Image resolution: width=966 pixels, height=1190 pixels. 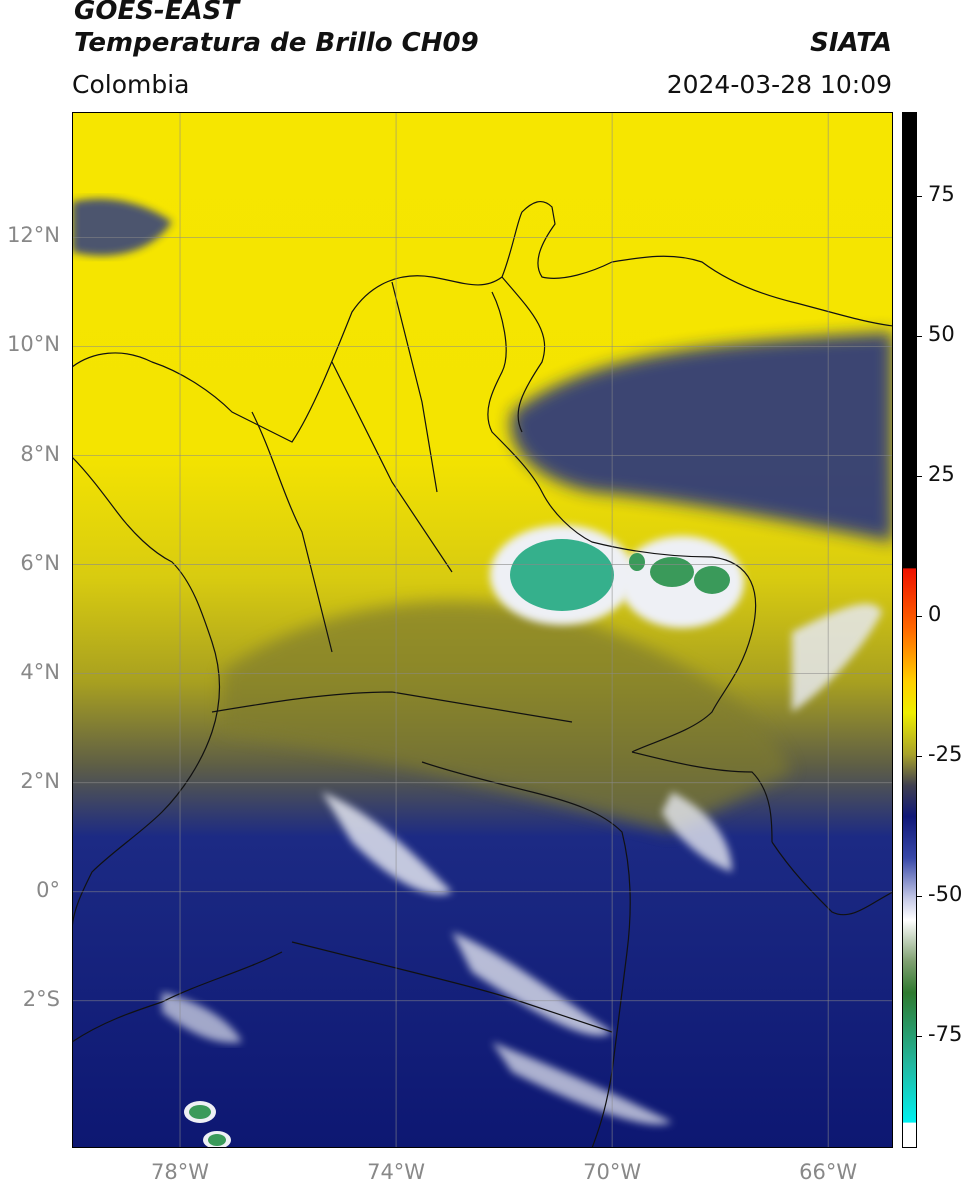 I want to click on peru-border, so click(x=452, y=987).